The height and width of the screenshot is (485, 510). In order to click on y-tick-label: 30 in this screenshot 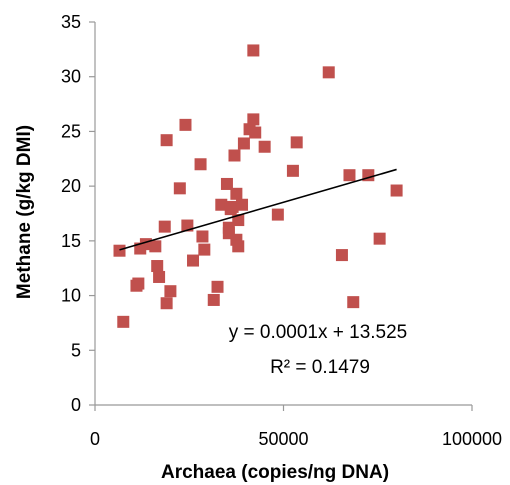, I will do `click(71, 77)`.